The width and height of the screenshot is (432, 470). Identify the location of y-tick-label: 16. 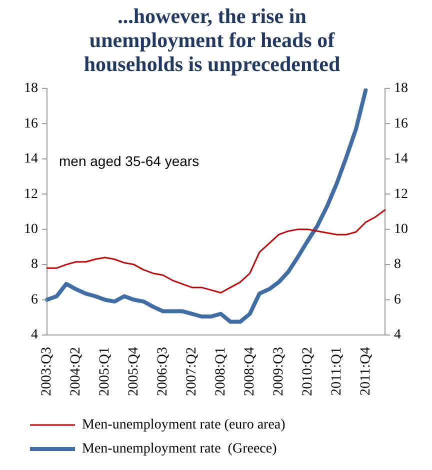
(31, 124).